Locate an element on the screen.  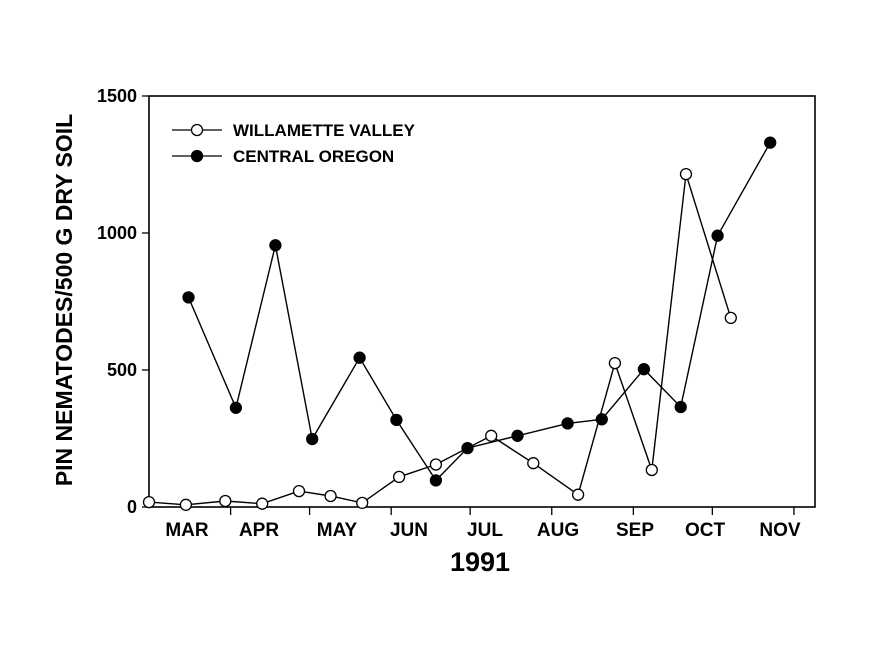
y-tick-label: 1000 is located at coordinates (117, 233).